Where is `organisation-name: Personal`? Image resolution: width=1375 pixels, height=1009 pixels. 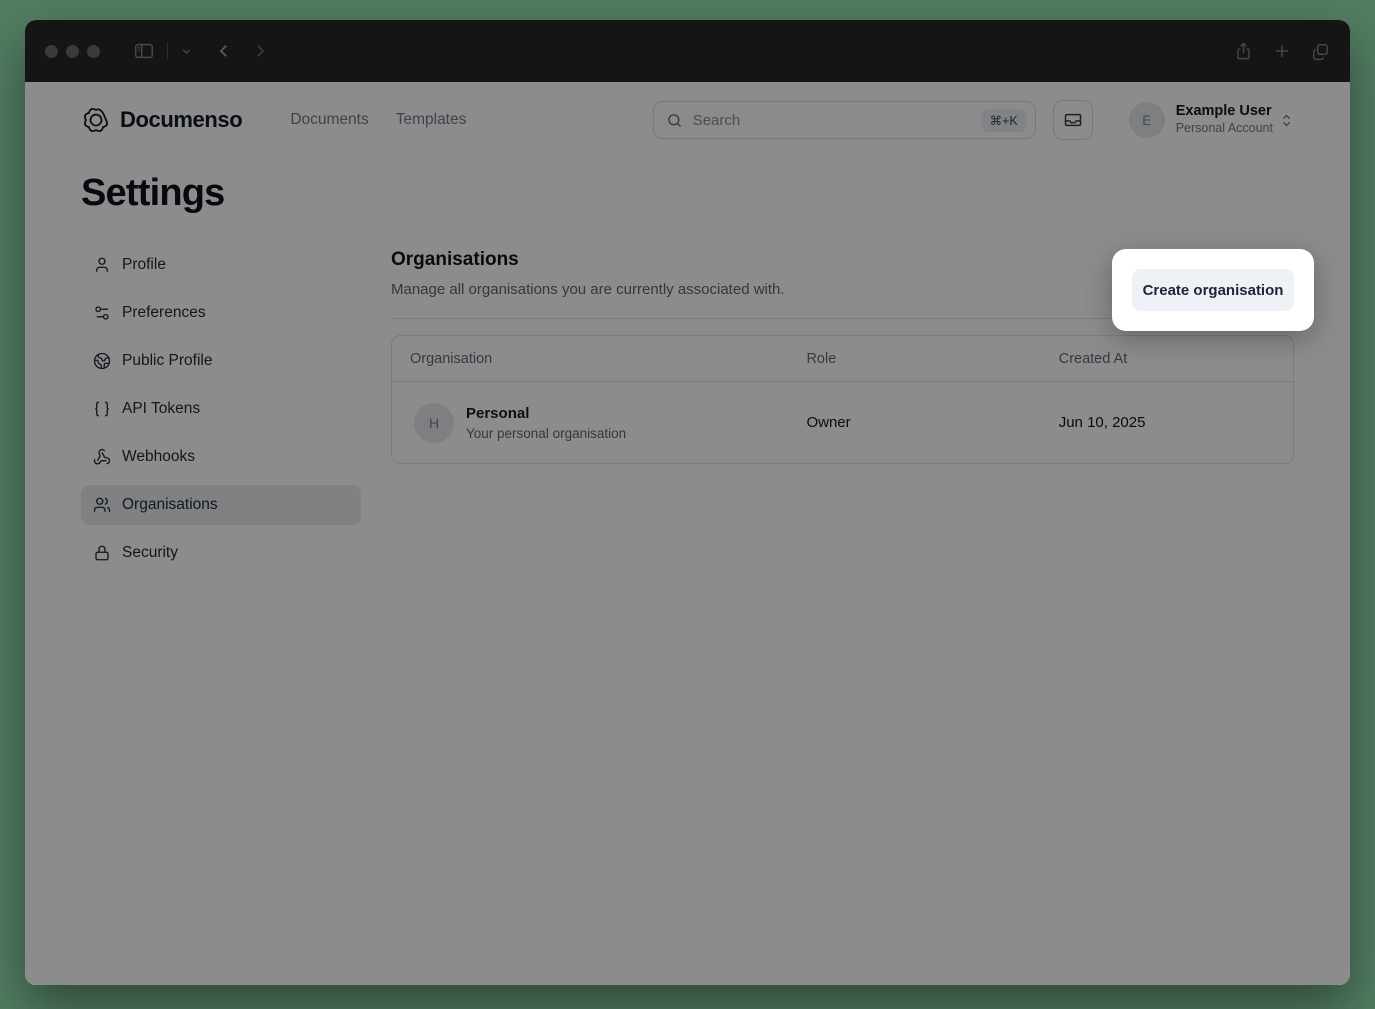
organisation-name: Personal is located at coordinates (498, 413).